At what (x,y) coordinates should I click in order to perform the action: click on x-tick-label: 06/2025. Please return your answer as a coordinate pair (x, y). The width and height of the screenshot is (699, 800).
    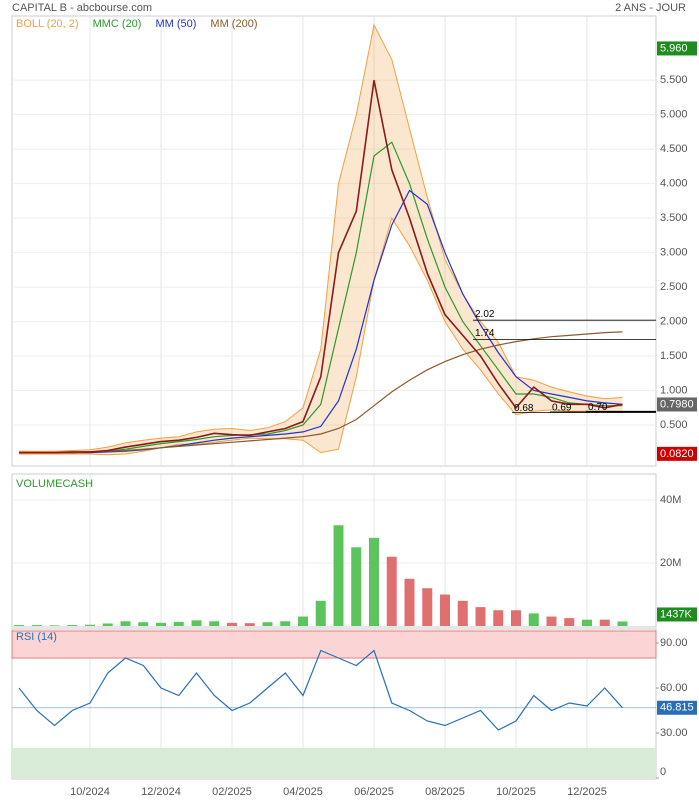
    Looking at the image, I should click on (374, 792).